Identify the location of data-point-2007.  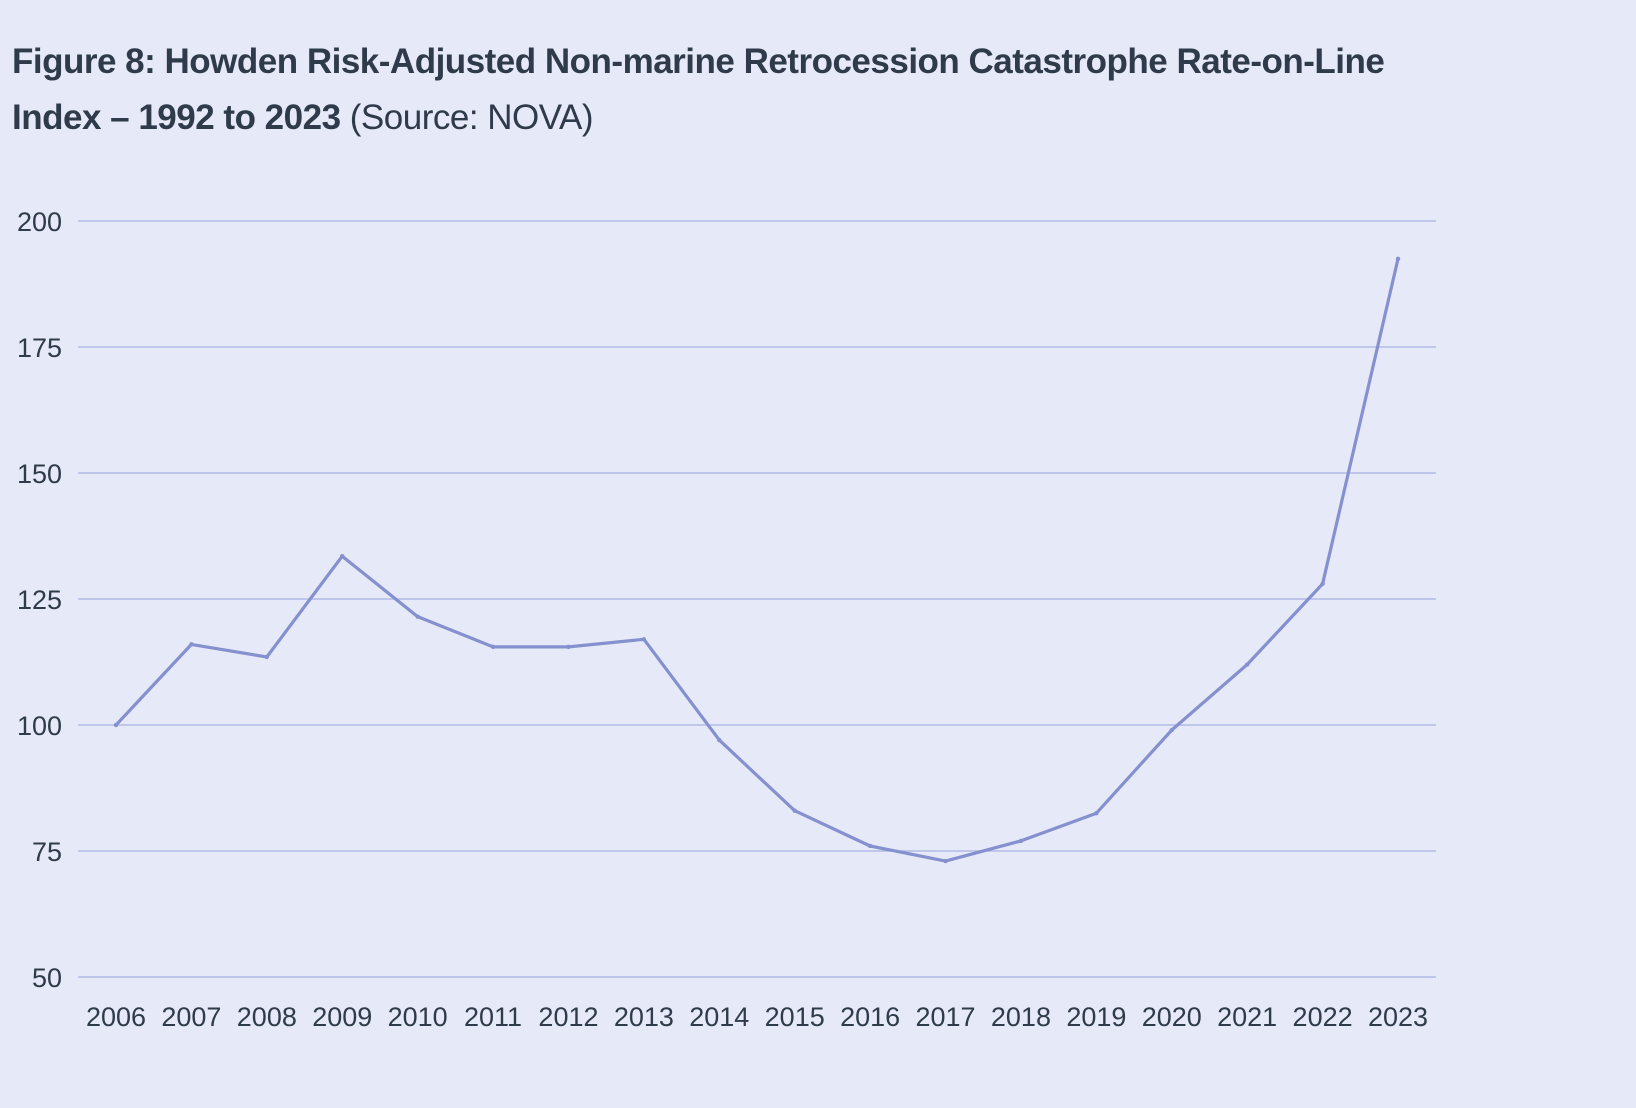
(191, 644).